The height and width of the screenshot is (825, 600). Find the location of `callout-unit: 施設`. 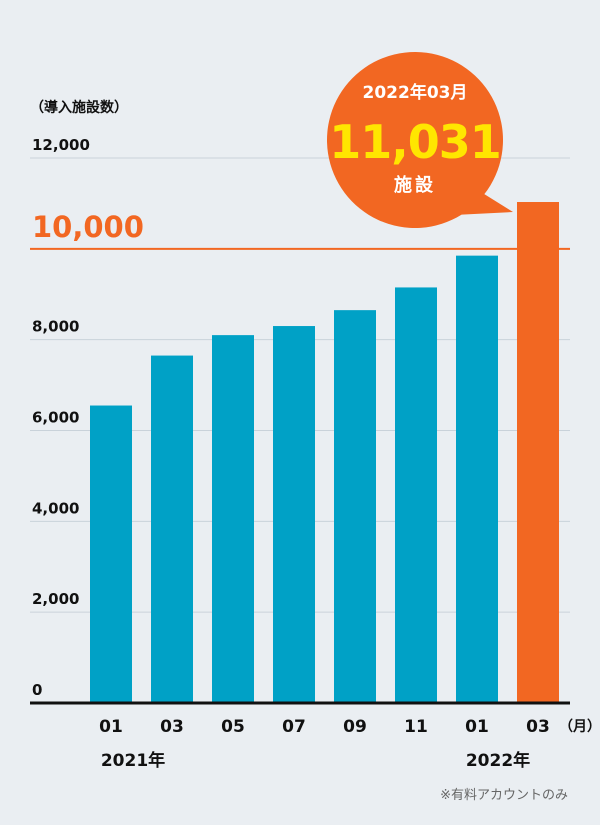

callout-unit: 施設 is located at coordinates (415, 185).